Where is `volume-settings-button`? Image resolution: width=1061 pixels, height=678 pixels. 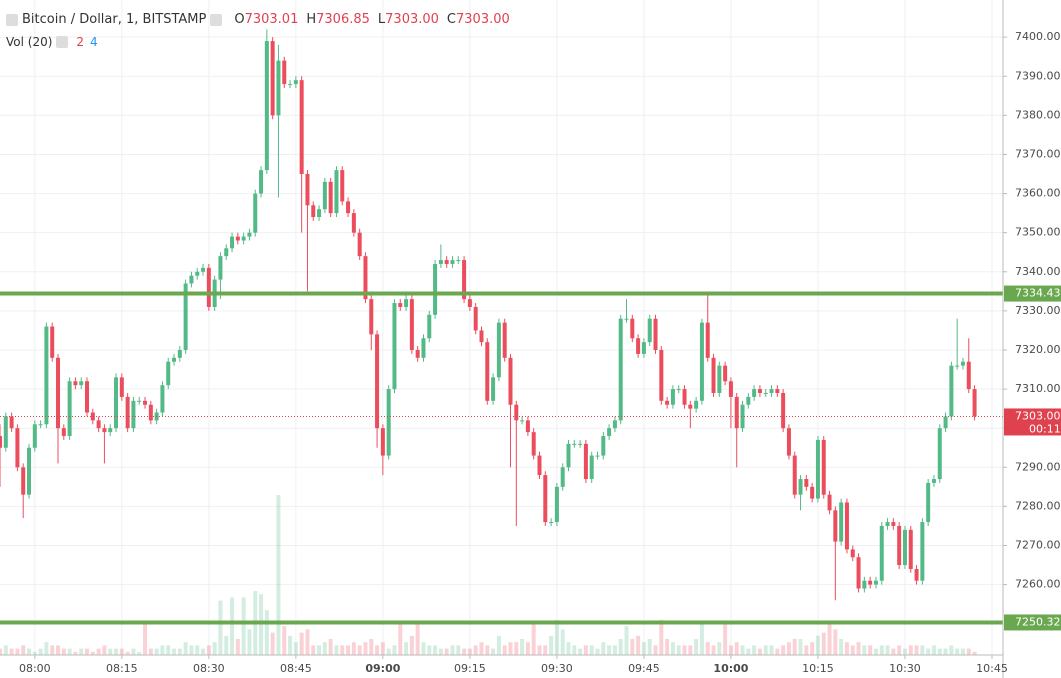
volume-settings-button is located at coordinates (62, 42).